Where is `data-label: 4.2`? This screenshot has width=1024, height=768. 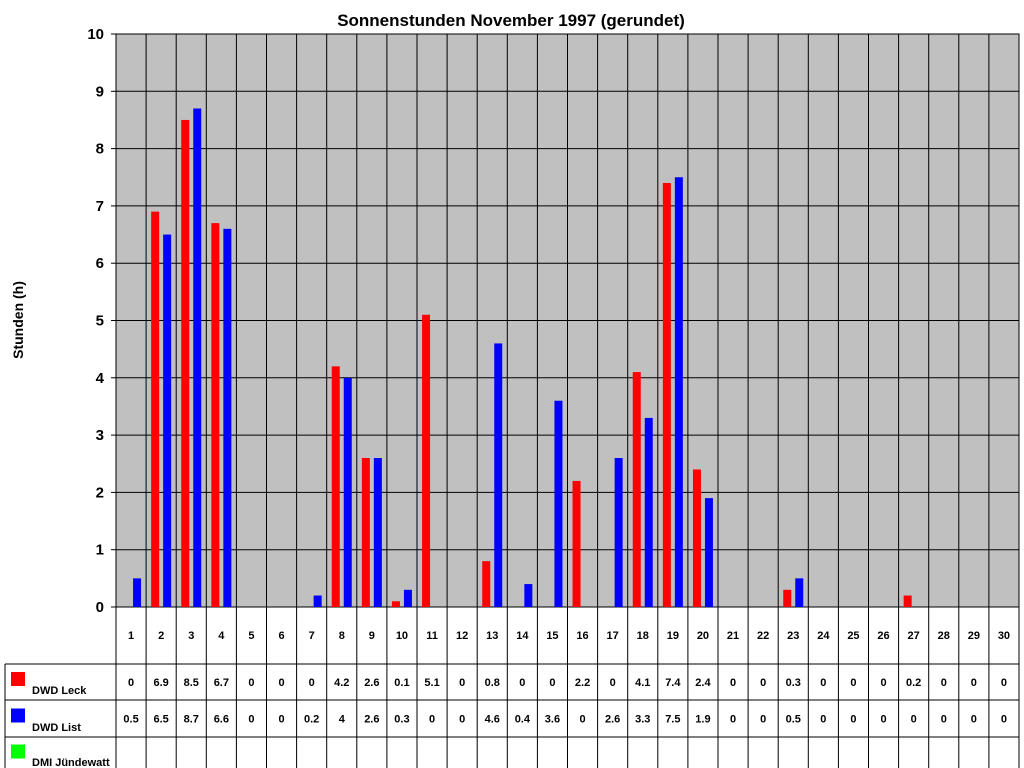 data-label: 4.2 is located at coordinates (341, 683).